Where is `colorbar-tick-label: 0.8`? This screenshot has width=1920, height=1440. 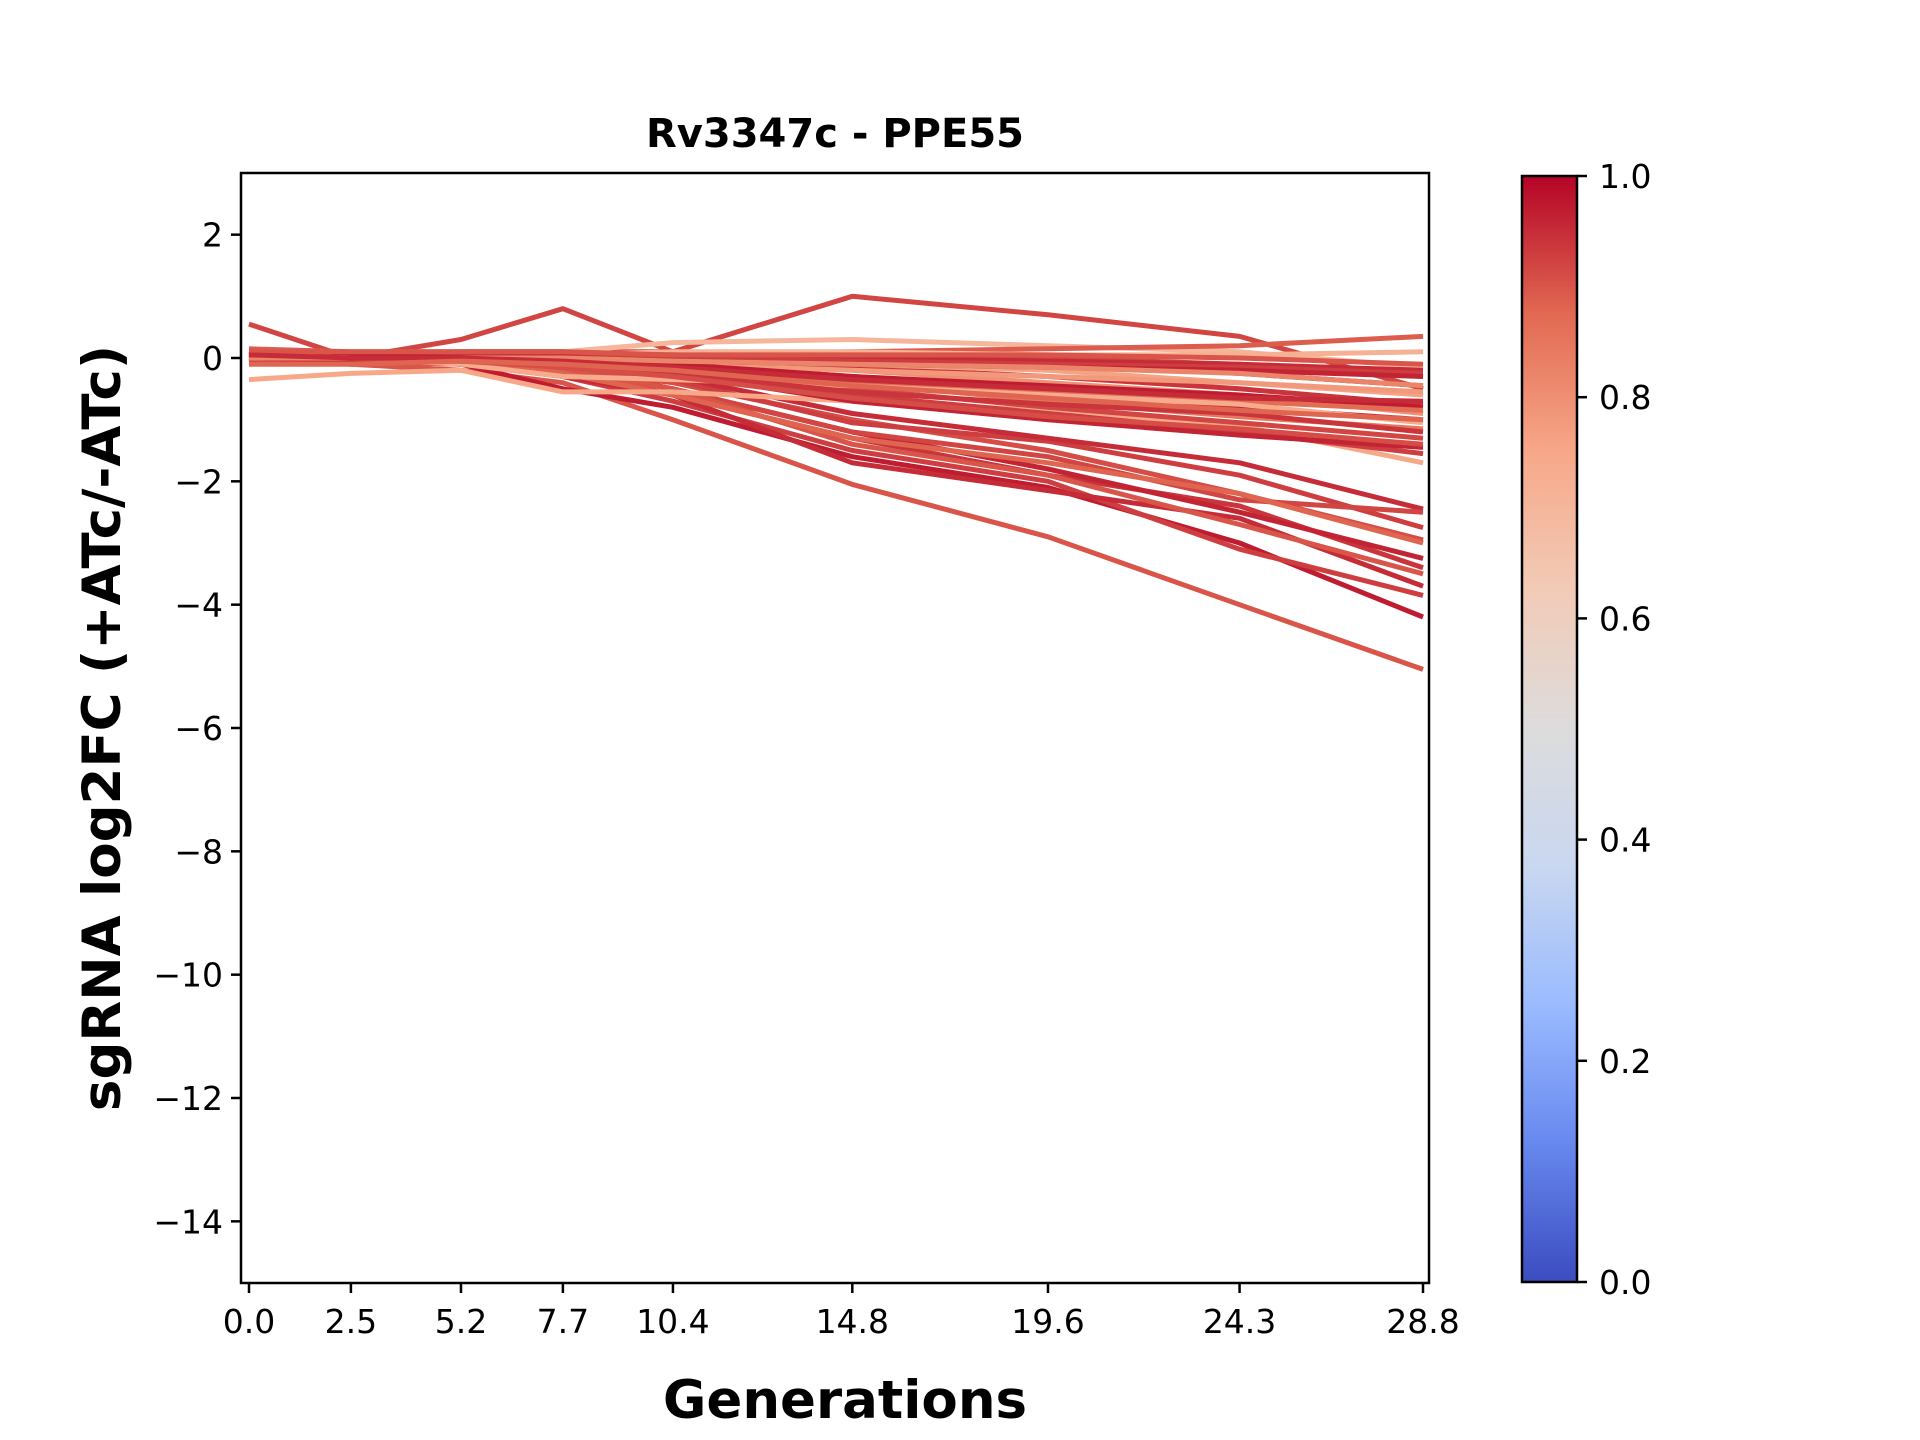 colorbar-tick-label: 0.8 is located at coordinates (1625, 397).